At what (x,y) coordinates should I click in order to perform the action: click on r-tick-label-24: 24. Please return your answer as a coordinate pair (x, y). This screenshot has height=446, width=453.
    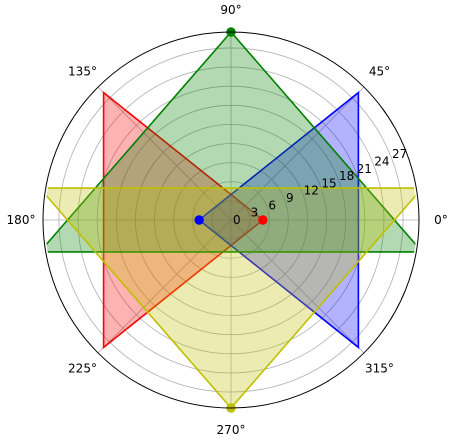
    Looking at the image, I should click on (381, 161).